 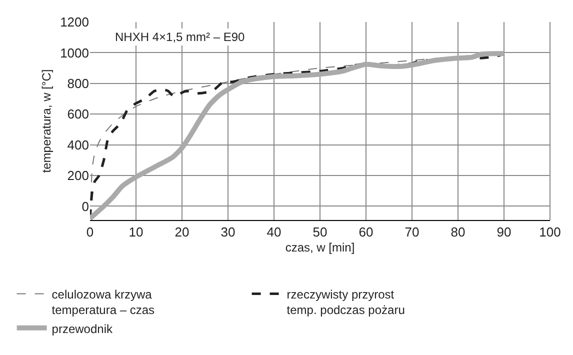 What do you see at coordinates (182, 232) in the screenshot?
I see `x-tick-label: 20` at bounding box center [182, 232].